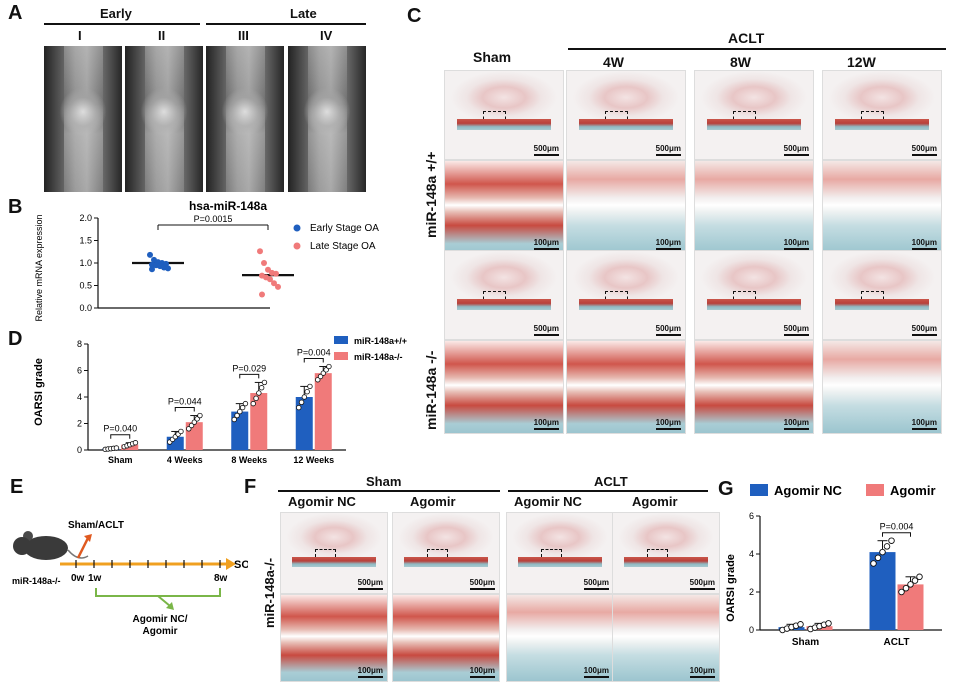  What do you see at coordinates (897, 527) in the screenshot?
I see `p-value: P=0.004` at bounding box center [897, 527].